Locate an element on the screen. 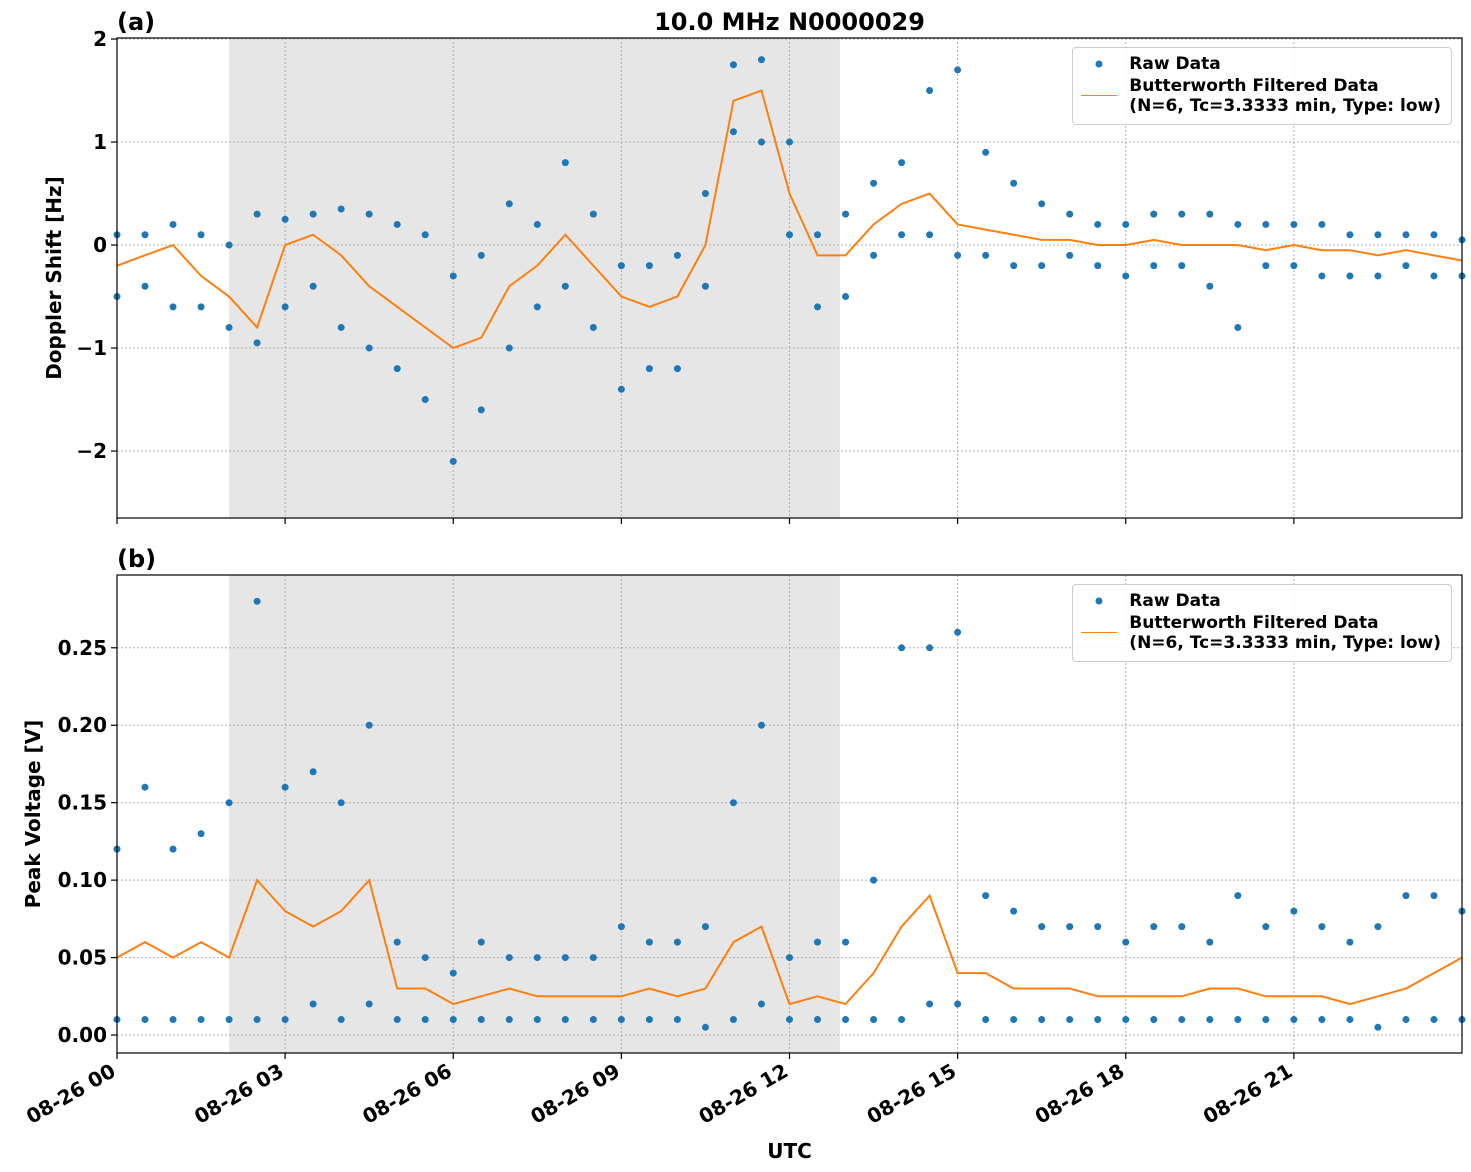 Image resolution: width=1471 pixels, height=1172 pixels. y-tick-label: 0.00 is located at coordinates (82, 1035).